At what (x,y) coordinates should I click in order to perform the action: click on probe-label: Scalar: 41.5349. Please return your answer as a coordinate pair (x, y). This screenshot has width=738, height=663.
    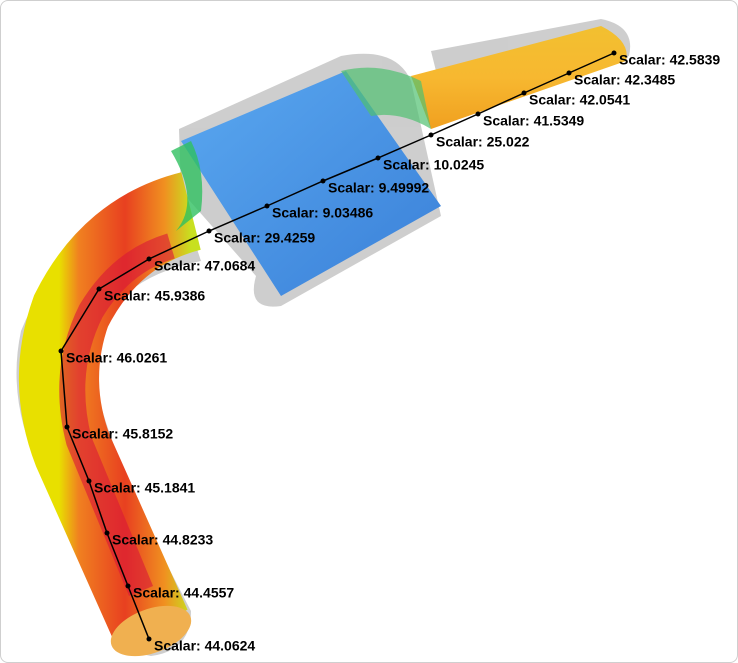
    Looking at the image, I should click on (533, 121).